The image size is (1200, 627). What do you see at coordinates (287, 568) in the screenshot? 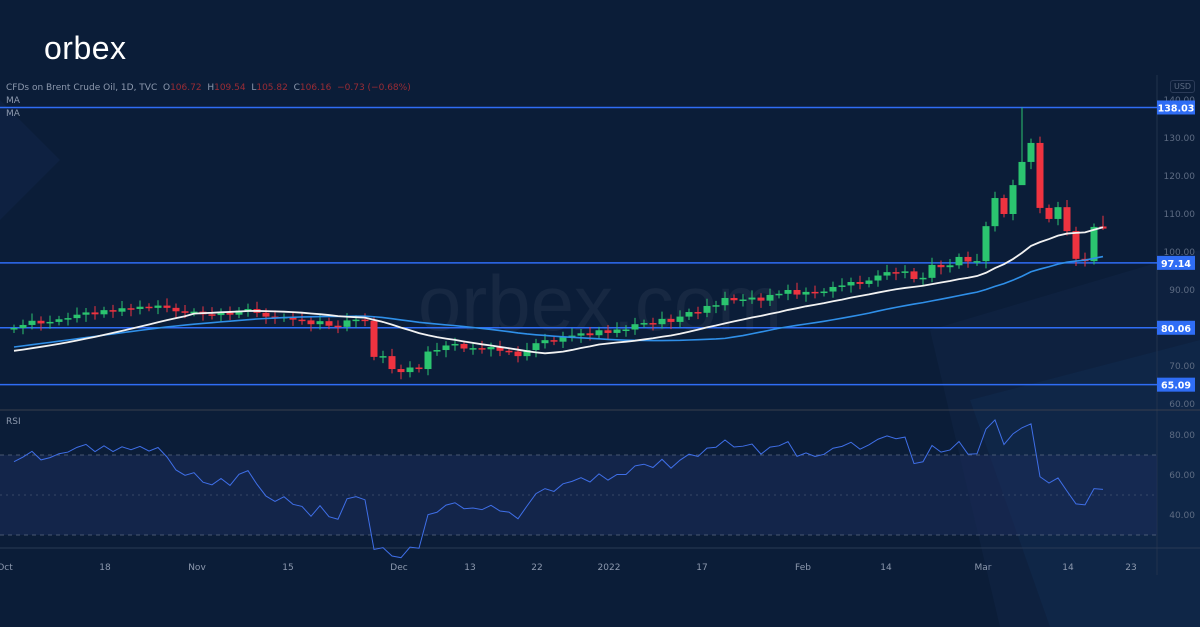
I see `time-tick-label: 15` at bounding box center [287, 568].